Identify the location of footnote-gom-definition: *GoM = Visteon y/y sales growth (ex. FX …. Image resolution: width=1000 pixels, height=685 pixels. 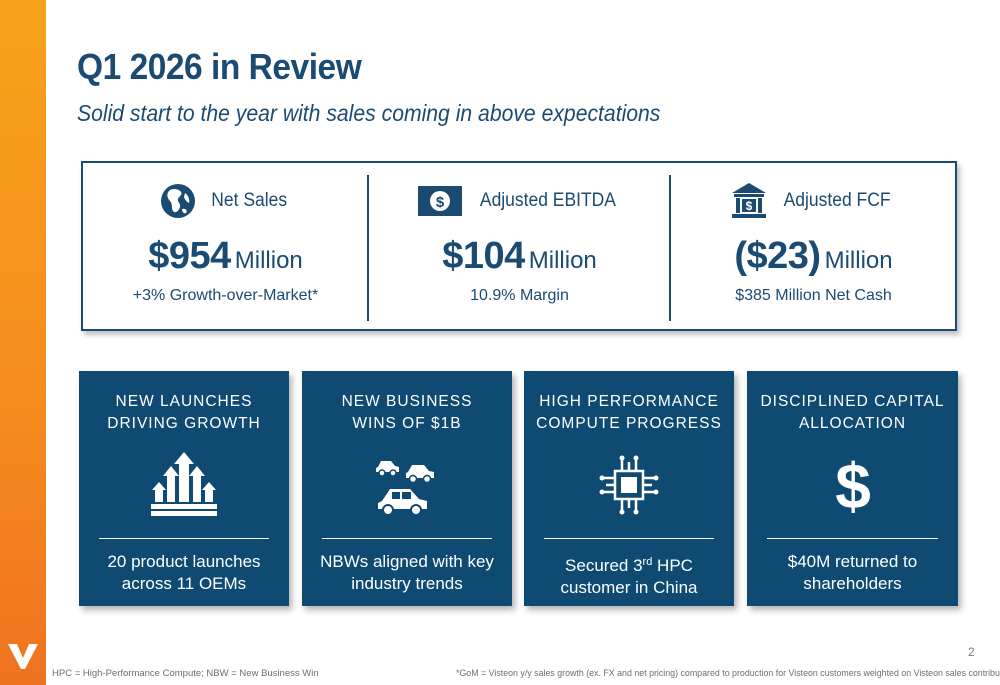
(728, 673).